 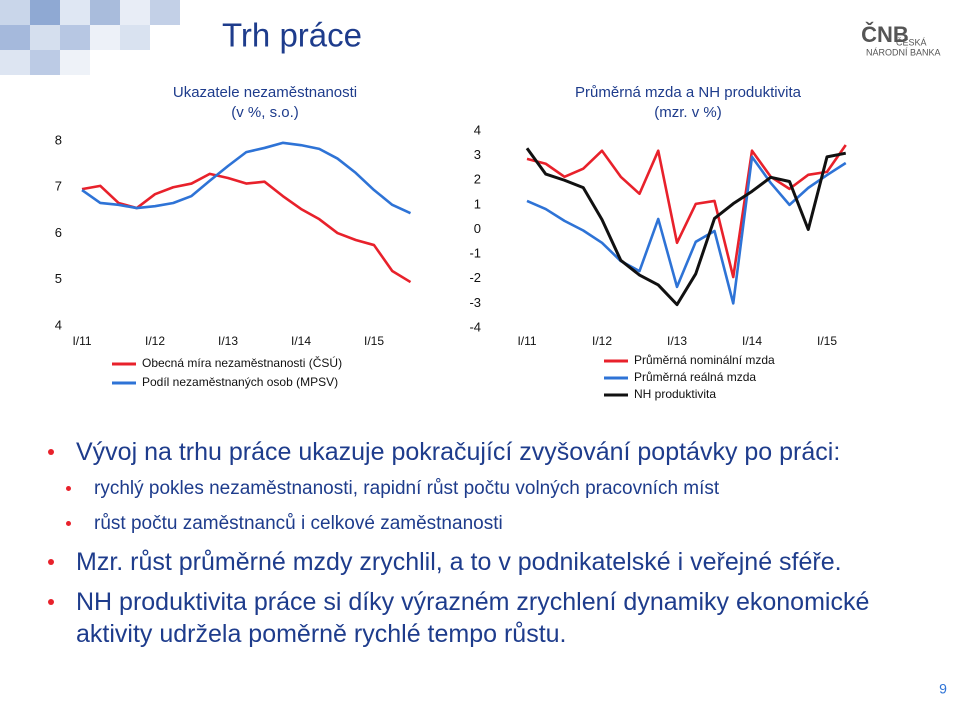 What do you see at coordinates (695, 377) in the screenshot?
I see `legend-label: Průměrná reálná mzda` at bounding box center [695, 377].